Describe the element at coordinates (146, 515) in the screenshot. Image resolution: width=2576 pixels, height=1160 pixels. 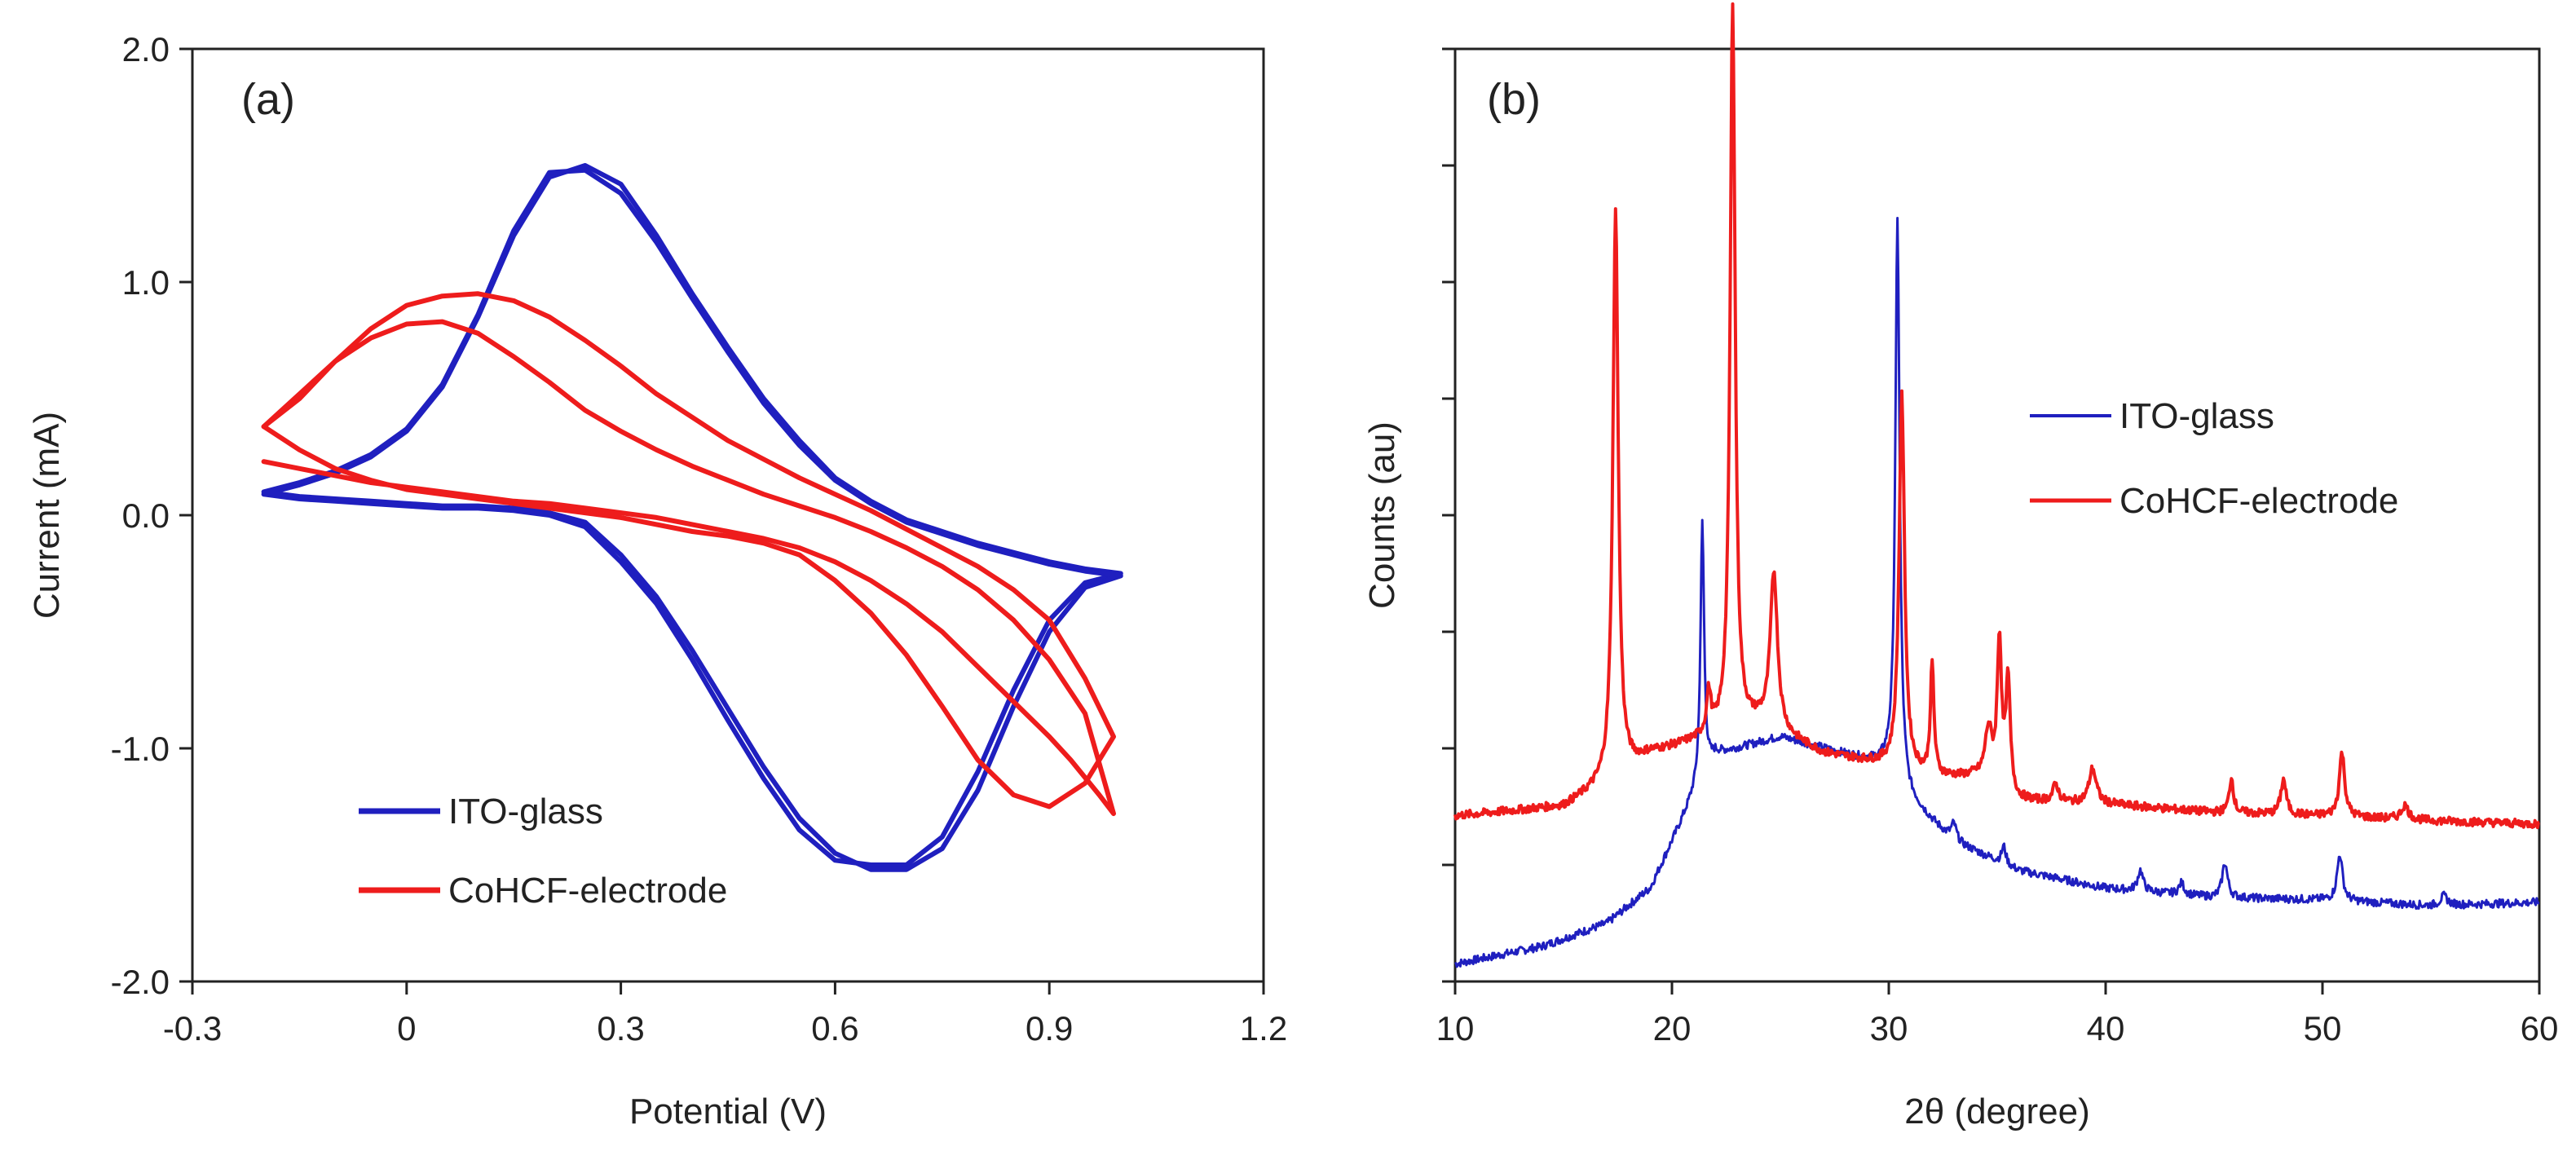
I see `a-y-tick-label: 0.0` at that location.